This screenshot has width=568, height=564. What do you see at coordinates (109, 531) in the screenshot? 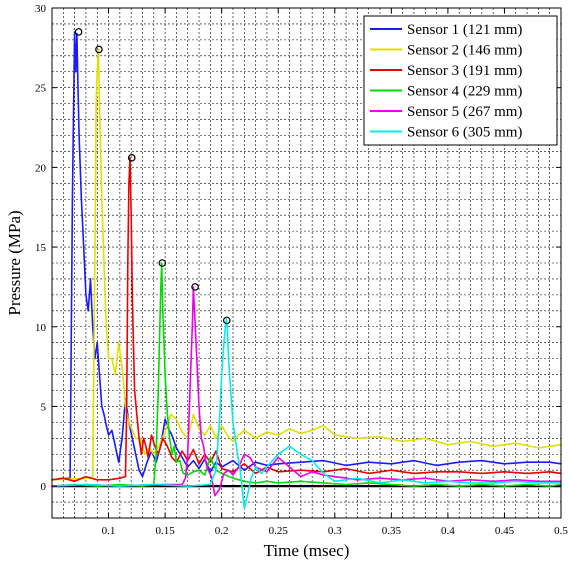
I see `x-tick-label: 0.1` at bounding box center [109, 531].